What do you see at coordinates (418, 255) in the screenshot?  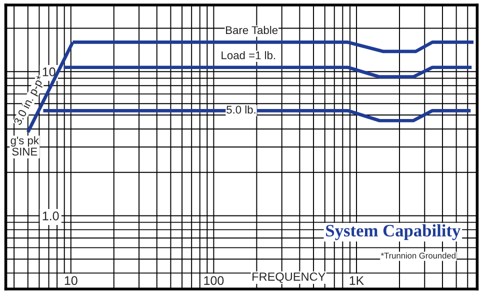 I see `annotation: *Trunnion Grounded` at bounding box center [418, 255].